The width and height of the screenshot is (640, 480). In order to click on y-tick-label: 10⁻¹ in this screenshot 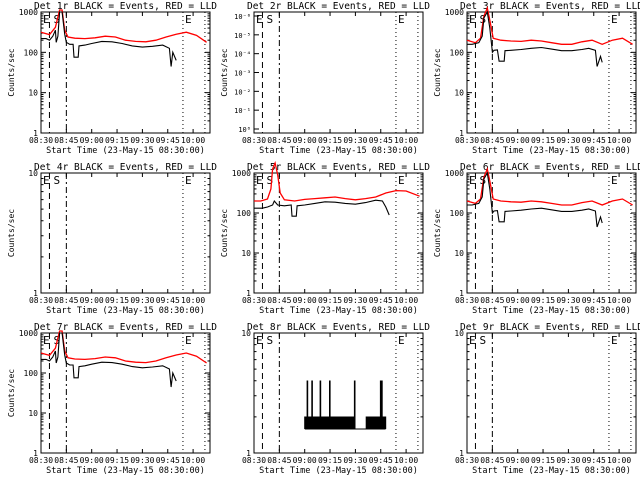, I will do `click(242, 111)`.